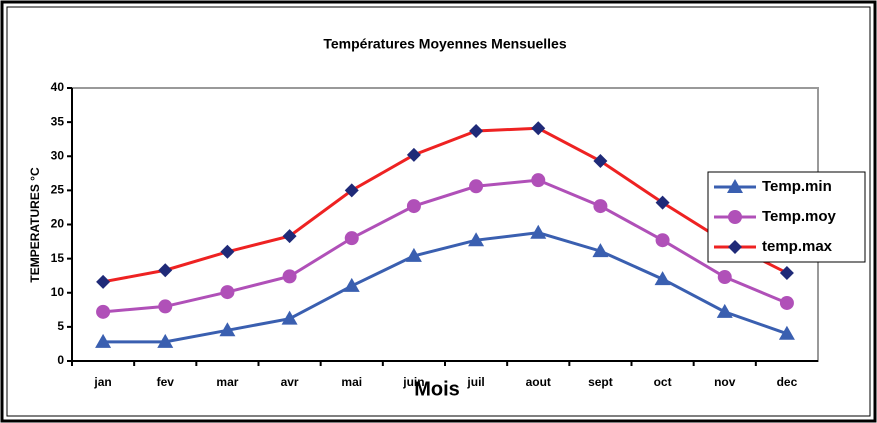  What do you see at coordinates (60, 360) in the screenshot?
I see `y-tick-label: 0` at bounding box center [60, 360].